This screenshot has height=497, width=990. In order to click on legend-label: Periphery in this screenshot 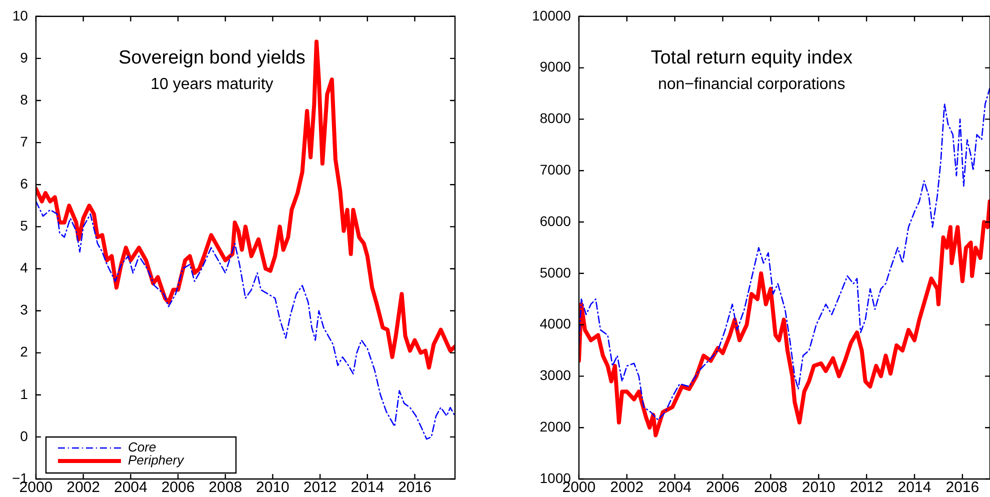, I will do `click(157, 460)`.